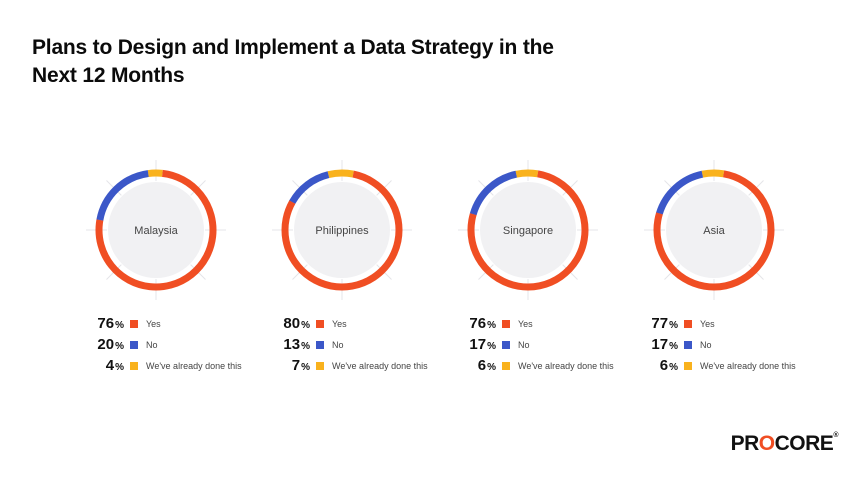 This screenshot has width=864, height=486. I want to click on legend-row: 6% We've already done this, so click(707, 366).